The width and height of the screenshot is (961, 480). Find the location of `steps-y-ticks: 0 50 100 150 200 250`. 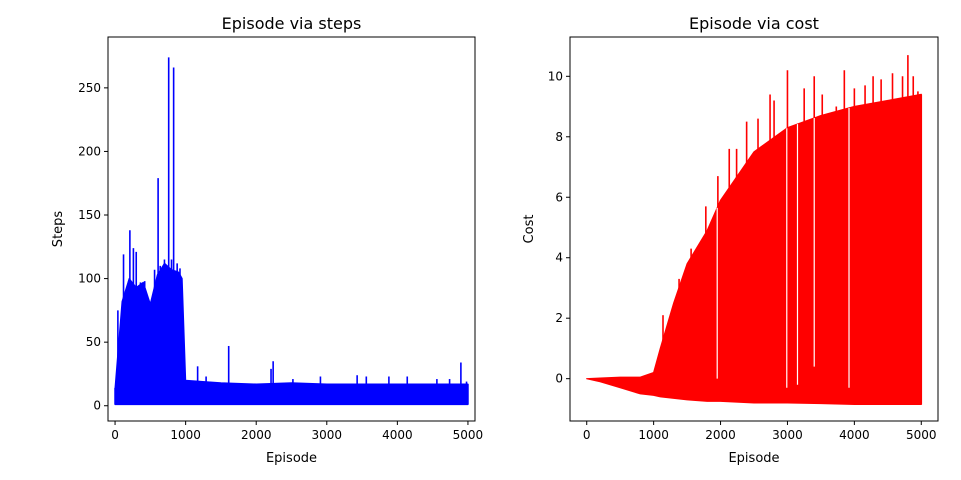

steps-y-ticks: 0 50 100 150 200 250 is located at coordinates (93, 247).